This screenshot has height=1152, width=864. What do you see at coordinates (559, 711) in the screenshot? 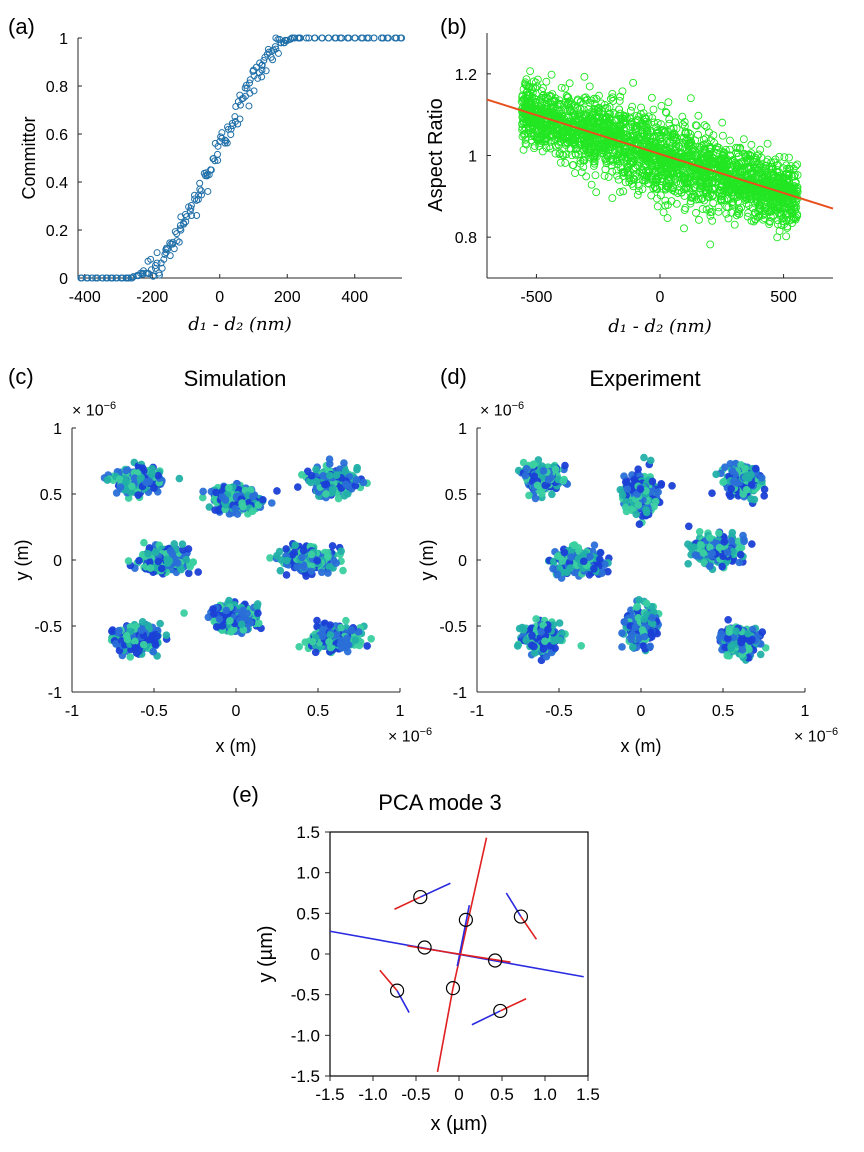
I see `x-tick-label-d: -0.5` at bounding box center [559, 711].